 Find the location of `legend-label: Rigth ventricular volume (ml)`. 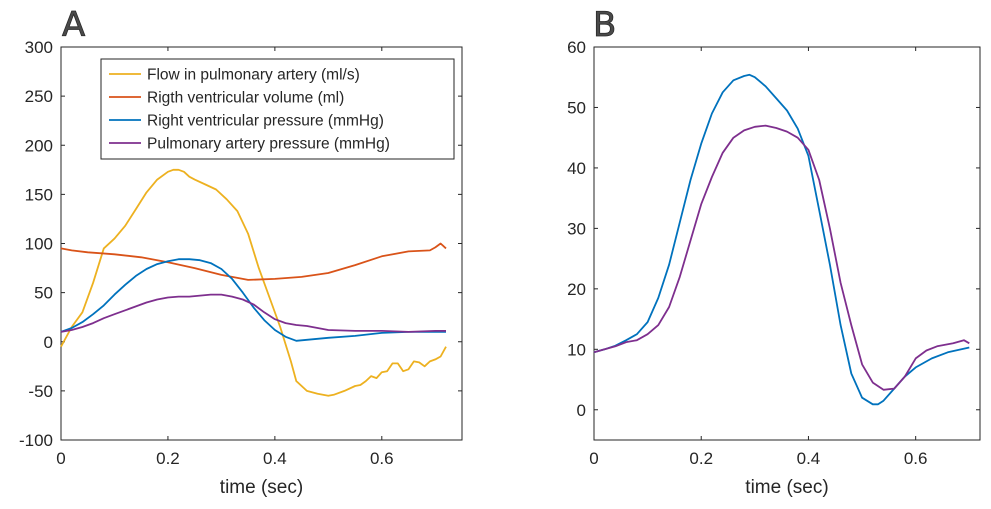

legend-label: Rigth ventricular volume (ml) is located at coordinates (245, 98).